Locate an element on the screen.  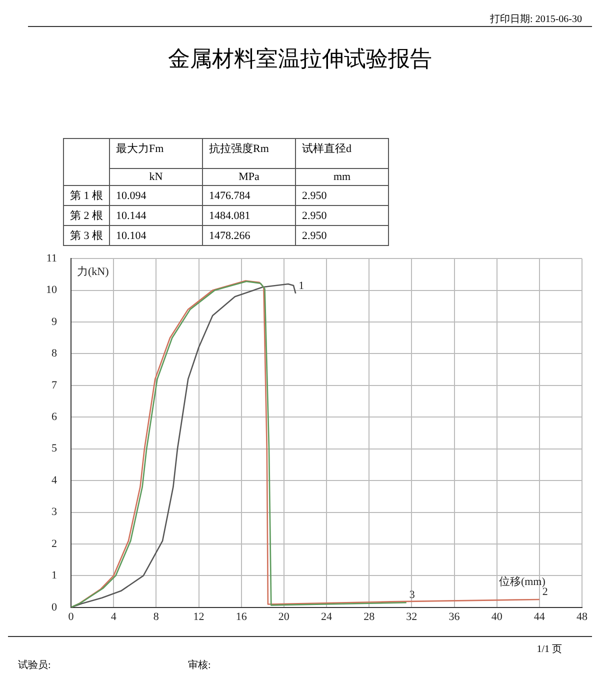
x-tick-label: 48 is located at coordinates (582, 616).